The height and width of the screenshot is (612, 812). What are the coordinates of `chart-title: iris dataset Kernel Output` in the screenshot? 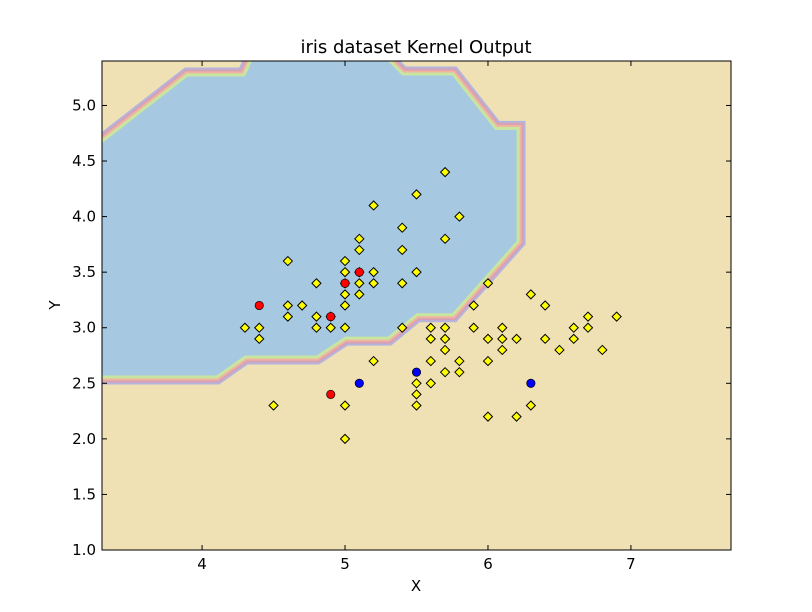 It's located at (415, 47).